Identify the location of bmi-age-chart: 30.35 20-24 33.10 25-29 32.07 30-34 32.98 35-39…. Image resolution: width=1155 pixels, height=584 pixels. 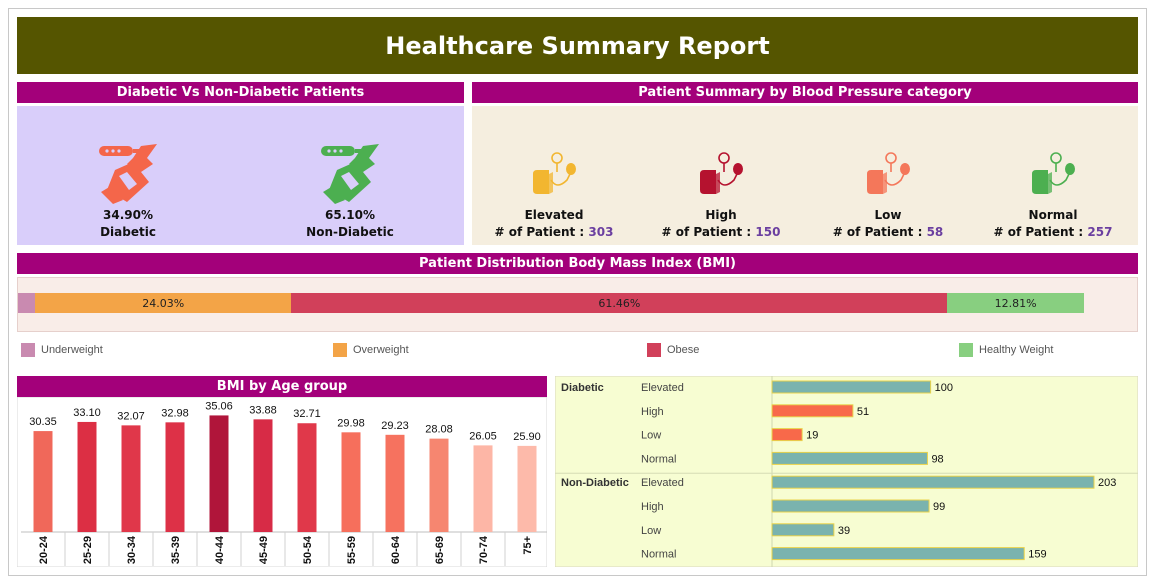
(282, 482).